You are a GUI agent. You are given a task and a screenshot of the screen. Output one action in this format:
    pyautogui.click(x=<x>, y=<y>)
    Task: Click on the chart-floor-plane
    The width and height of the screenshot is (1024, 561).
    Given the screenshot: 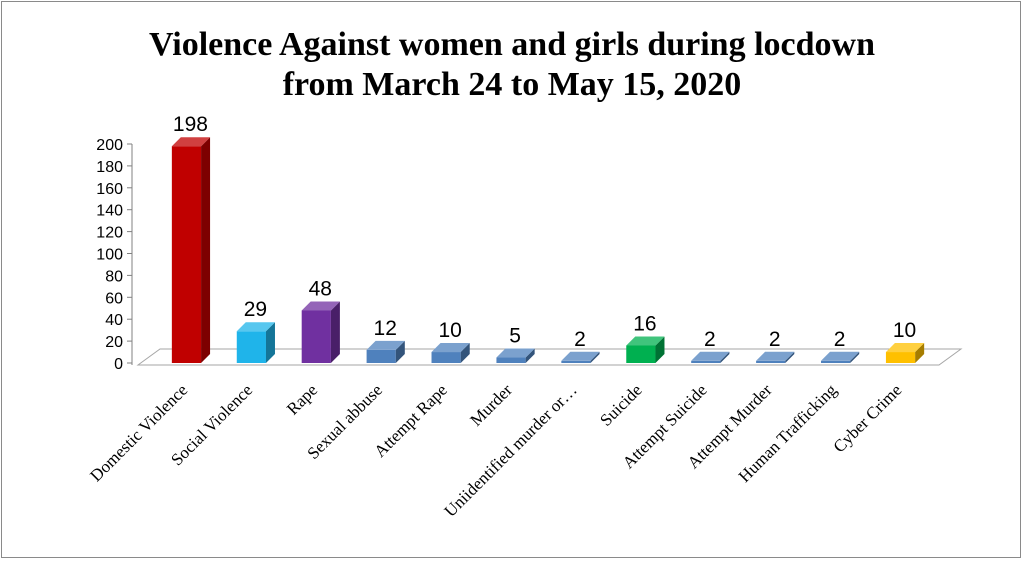 What is the action you would take?
    pyautogui.click(x=549, y=357)
    